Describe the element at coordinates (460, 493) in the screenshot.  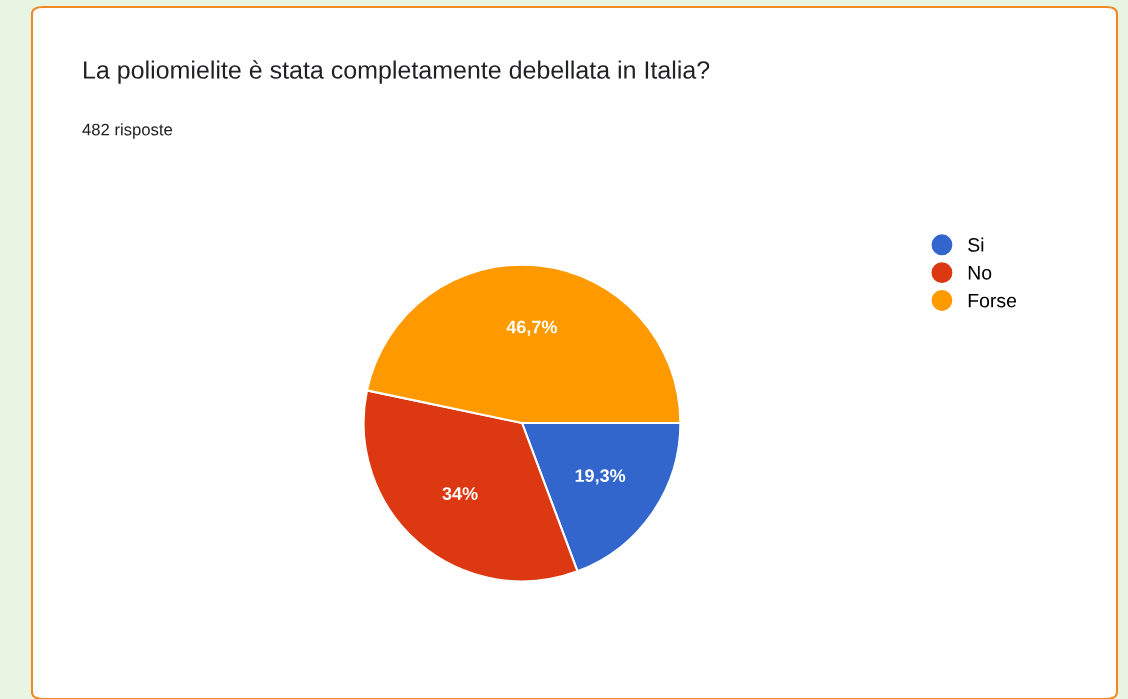
I see `data-label: 34%` at that location.